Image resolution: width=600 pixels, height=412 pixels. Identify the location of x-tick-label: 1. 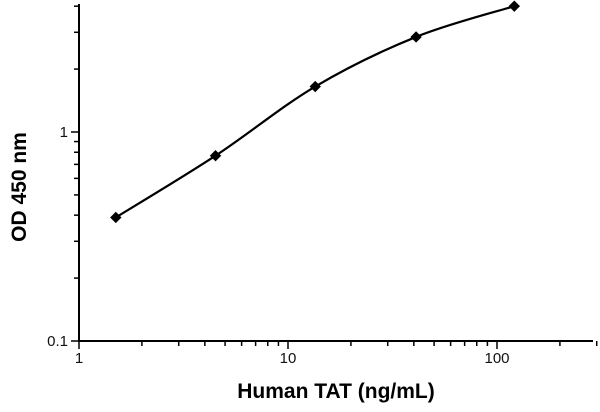
(79, 358).